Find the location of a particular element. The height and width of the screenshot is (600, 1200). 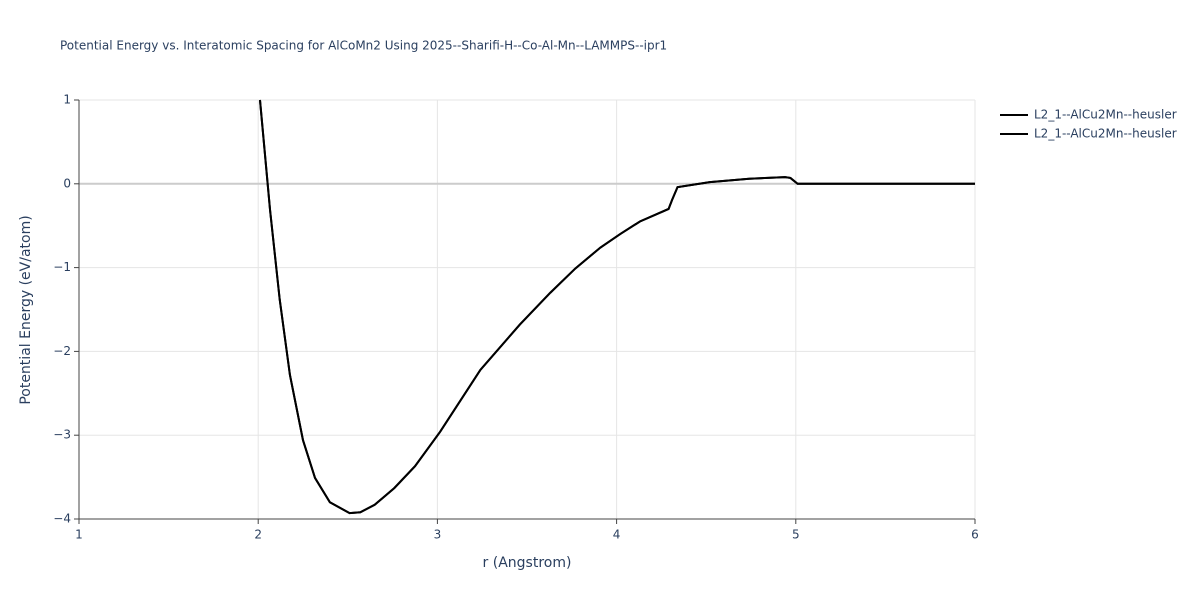

y-tick-label: −2 is located at coordinates (62, 351).